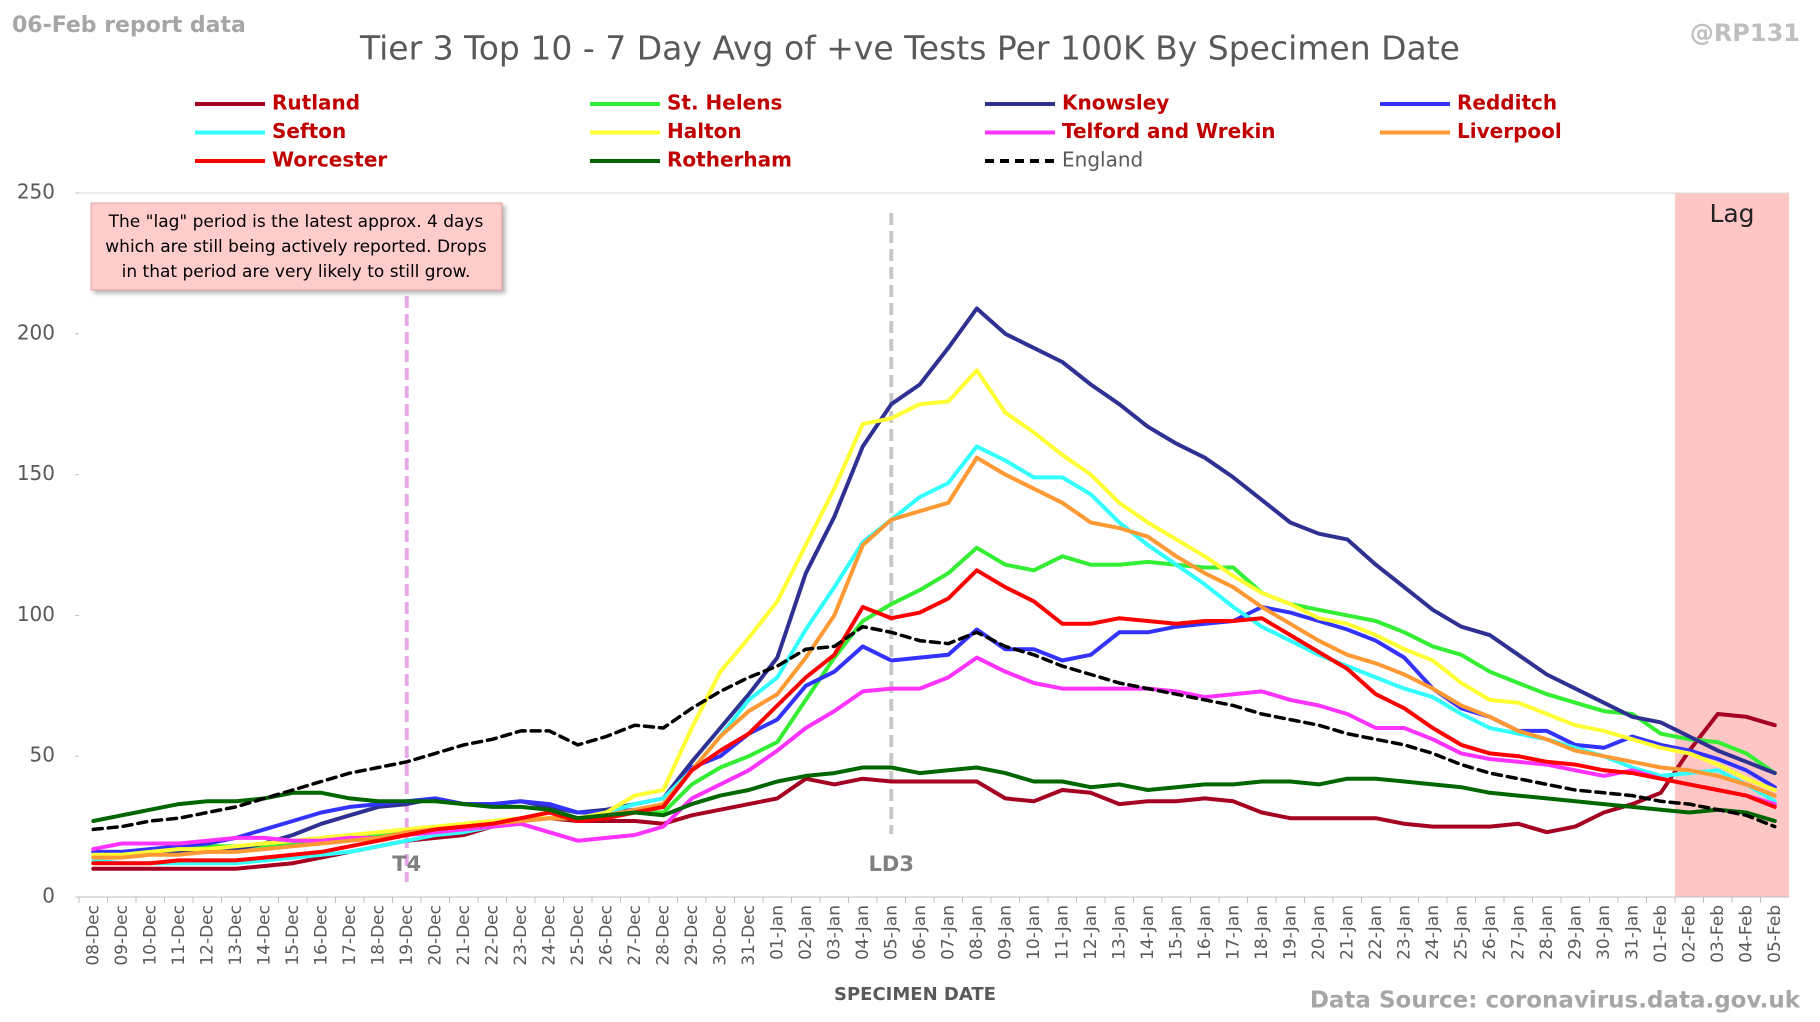 The height and width of the screenshot is (1022, 1820). What do you see at coordinates (207, 935) in the screenshot?
I see `x-tick-label: 12-Dec` at bounding box center [207, 935].